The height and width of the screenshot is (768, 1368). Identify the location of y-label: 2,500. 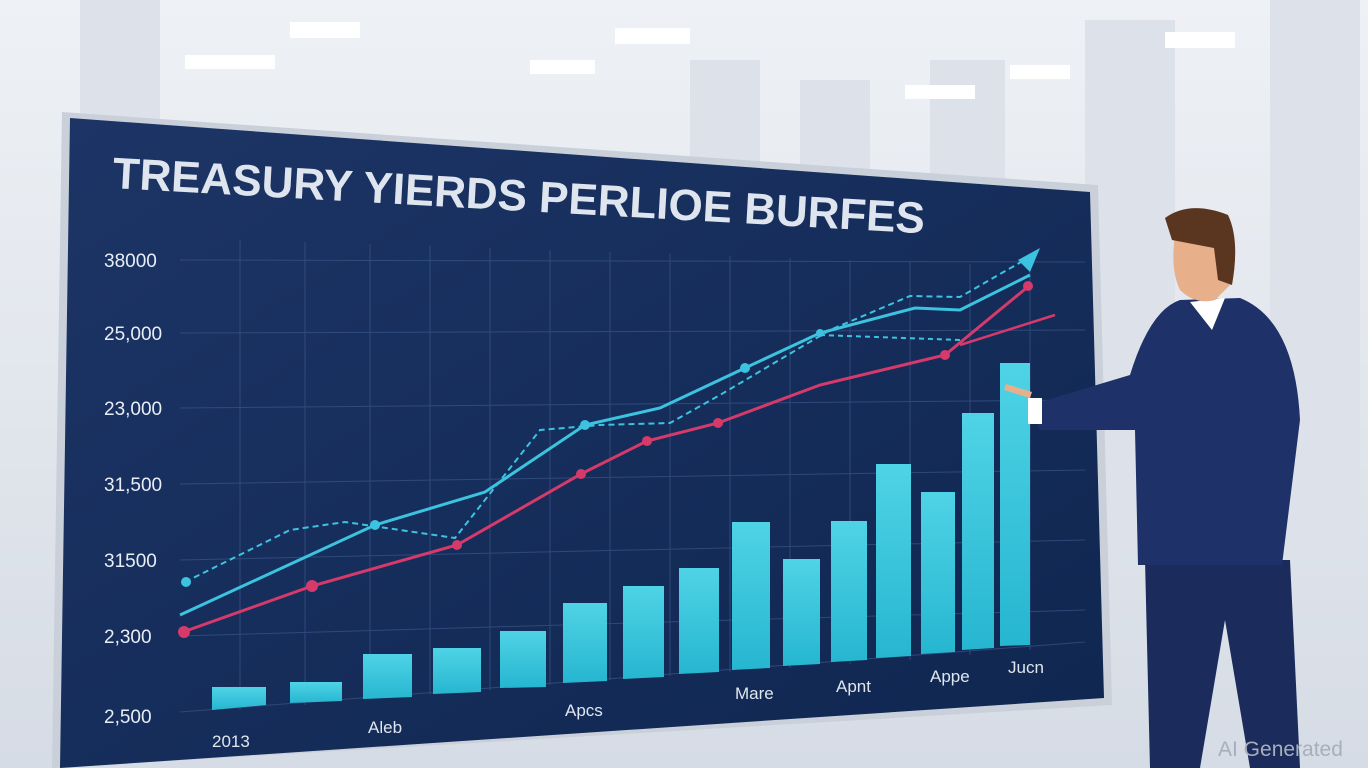
(128, 717).